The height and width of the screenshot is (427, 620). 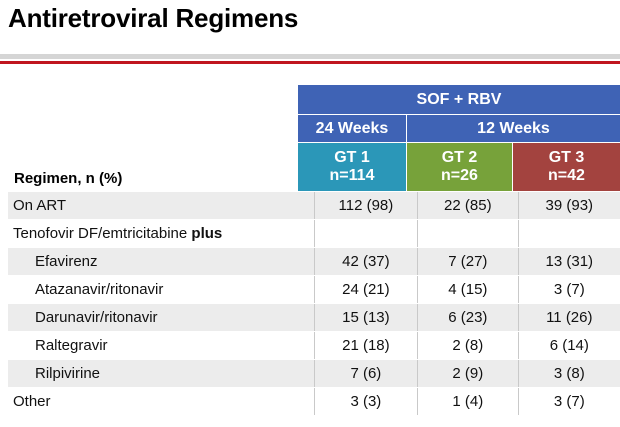 What do you see at coordinates (513, 128) in the screenshot?
I see `header-duration-12-weeks: 12 Weeks` at bounding box center [513, 128].